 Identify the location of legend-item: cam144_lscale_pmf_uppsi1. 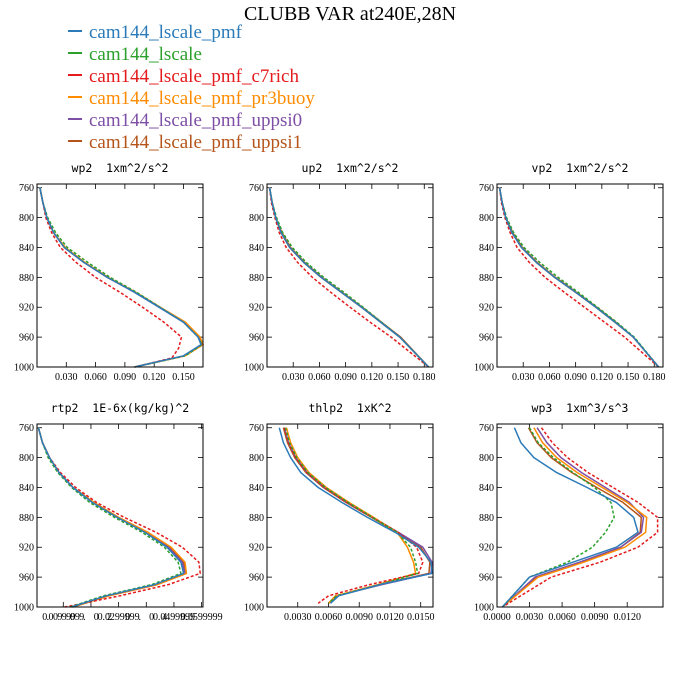
(191, 143).